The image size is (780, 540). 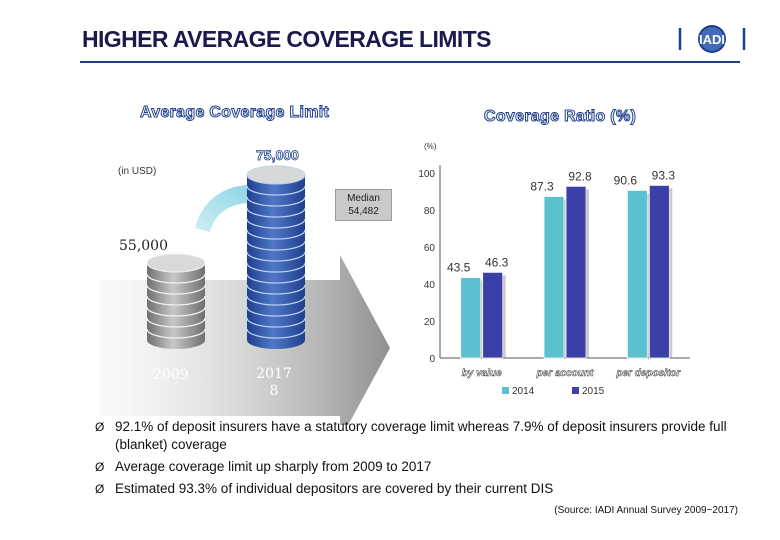 What do you see at coordinates (286, 39) in the screenshot?
I see `slide-title: HIGHER AVERAGE COVERAGE LIMITS` at bounding box center [286, 39].